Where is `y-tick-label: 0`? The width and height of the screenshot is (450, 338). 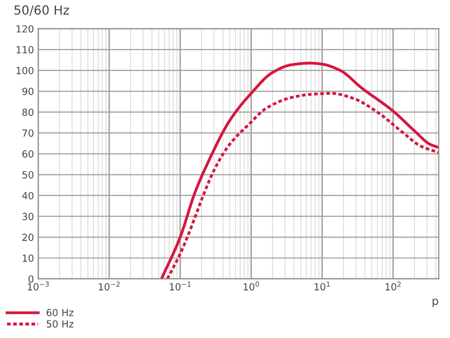
y-tick-label: 0 is located at coordinates (31, 279).